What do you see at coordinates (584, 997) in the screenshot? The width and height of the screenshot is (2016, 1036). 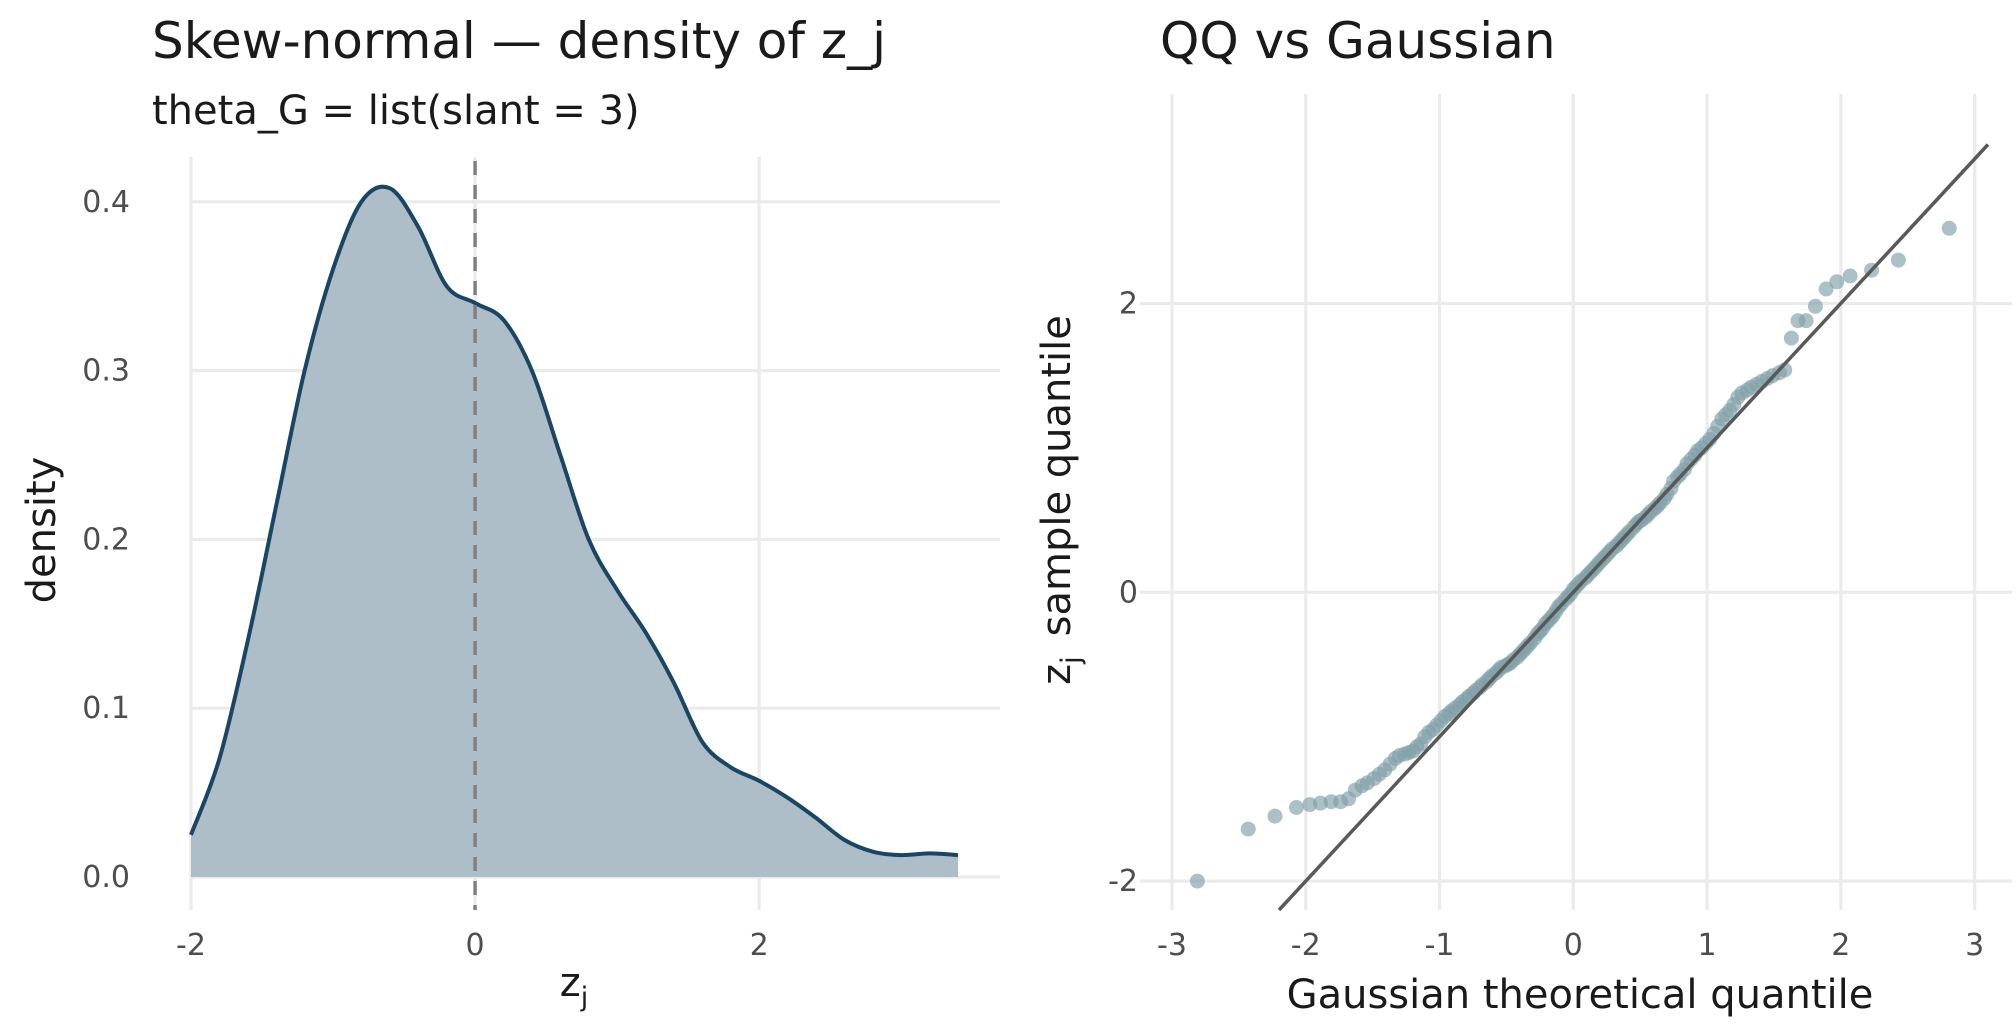 I see `left-x-axis-title-subscript: j` at bounding box center [584, 997].